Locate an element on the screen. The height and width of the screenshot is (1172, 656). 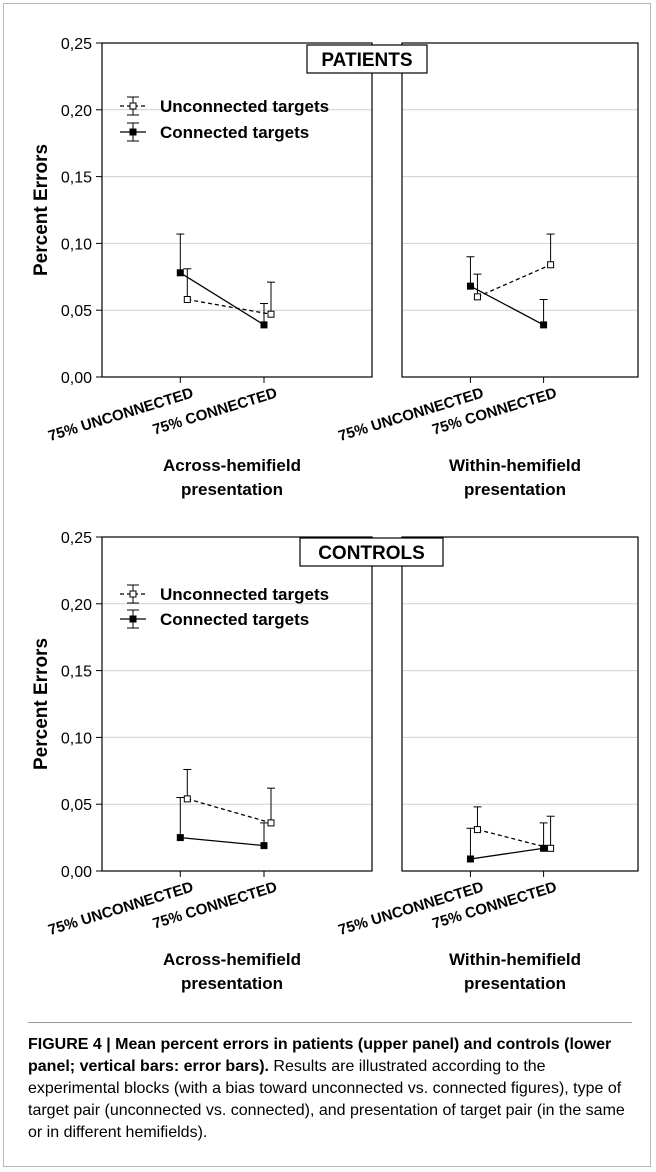
chart-title: CONTROLS is located at coordinates (371, 553).